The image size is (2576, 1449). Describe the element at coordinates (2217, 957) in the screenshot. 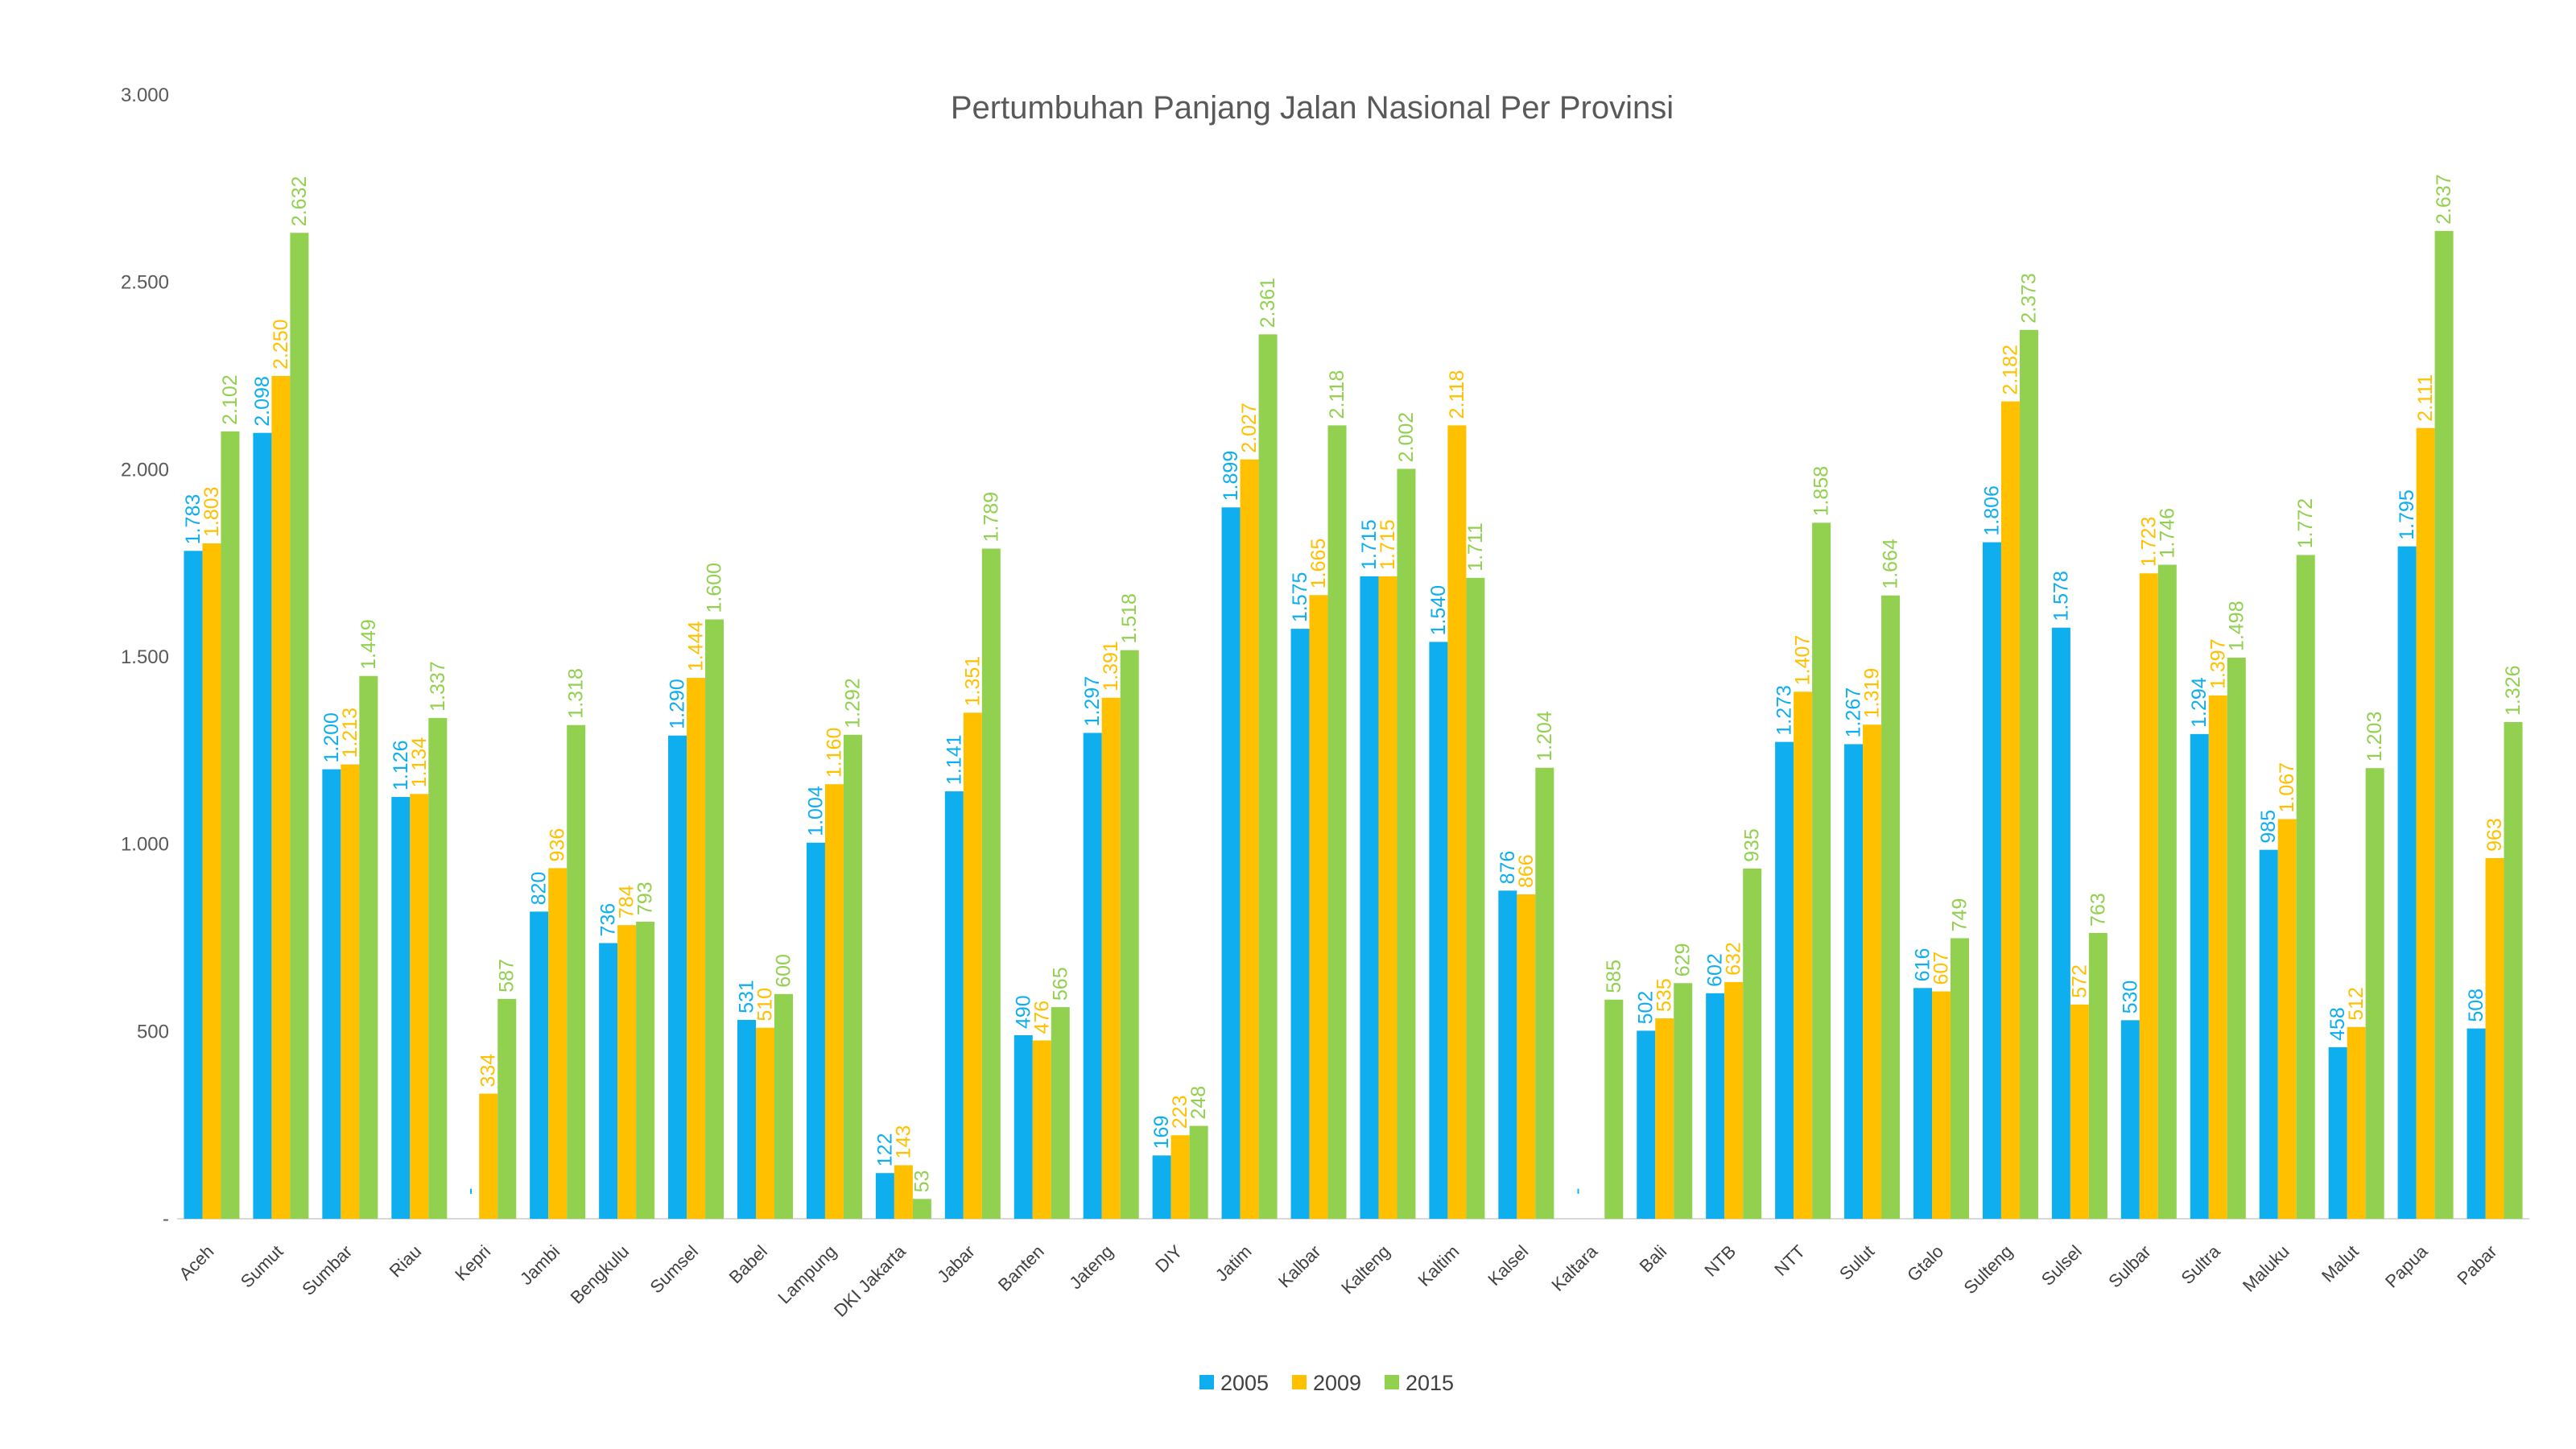

I see `bar-2009-sultra` at that location.